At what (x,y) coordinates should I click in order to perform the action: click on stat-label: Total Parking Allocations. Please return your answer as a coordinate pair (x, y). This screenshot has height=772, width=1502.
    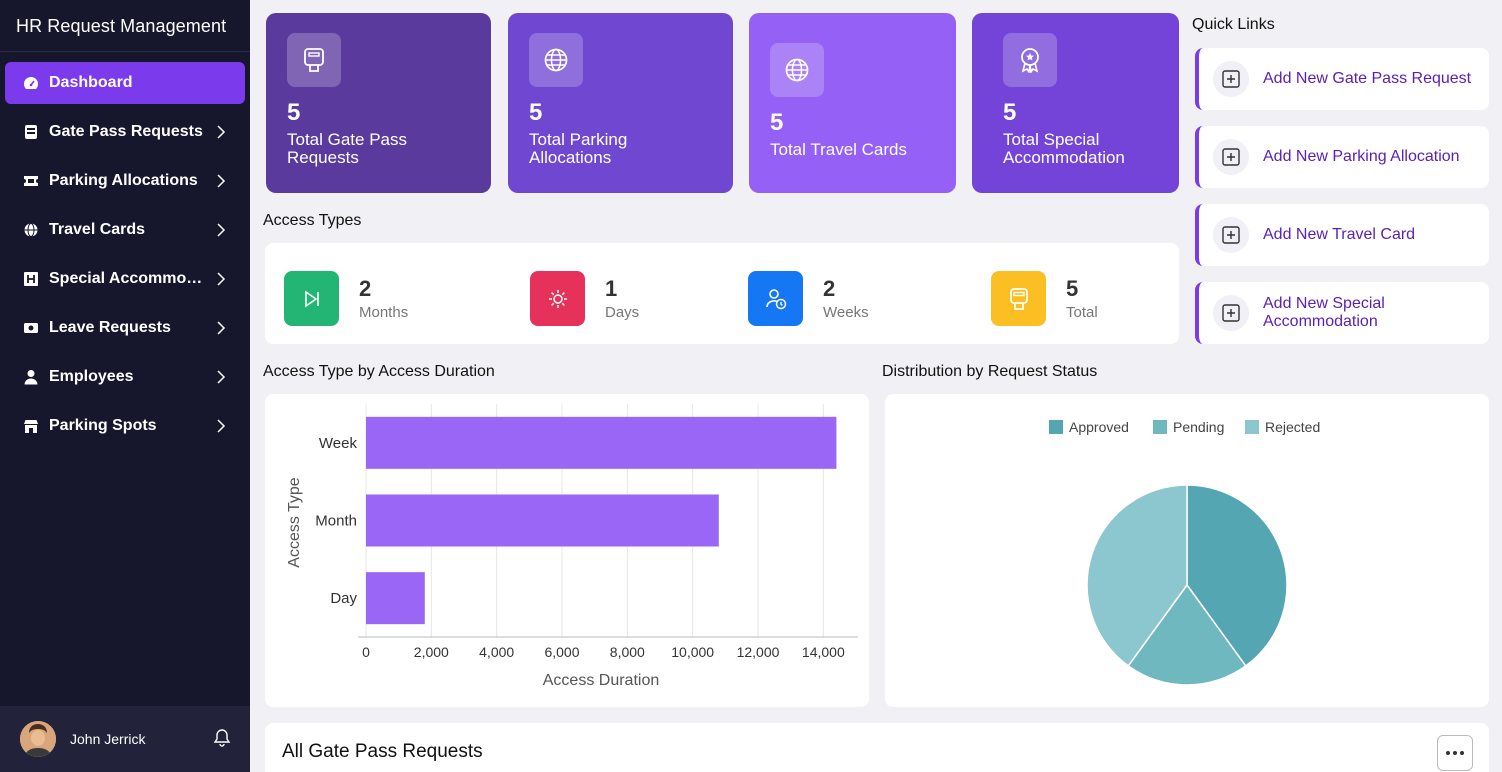
    Looking at the image, I should click on (578, 148).